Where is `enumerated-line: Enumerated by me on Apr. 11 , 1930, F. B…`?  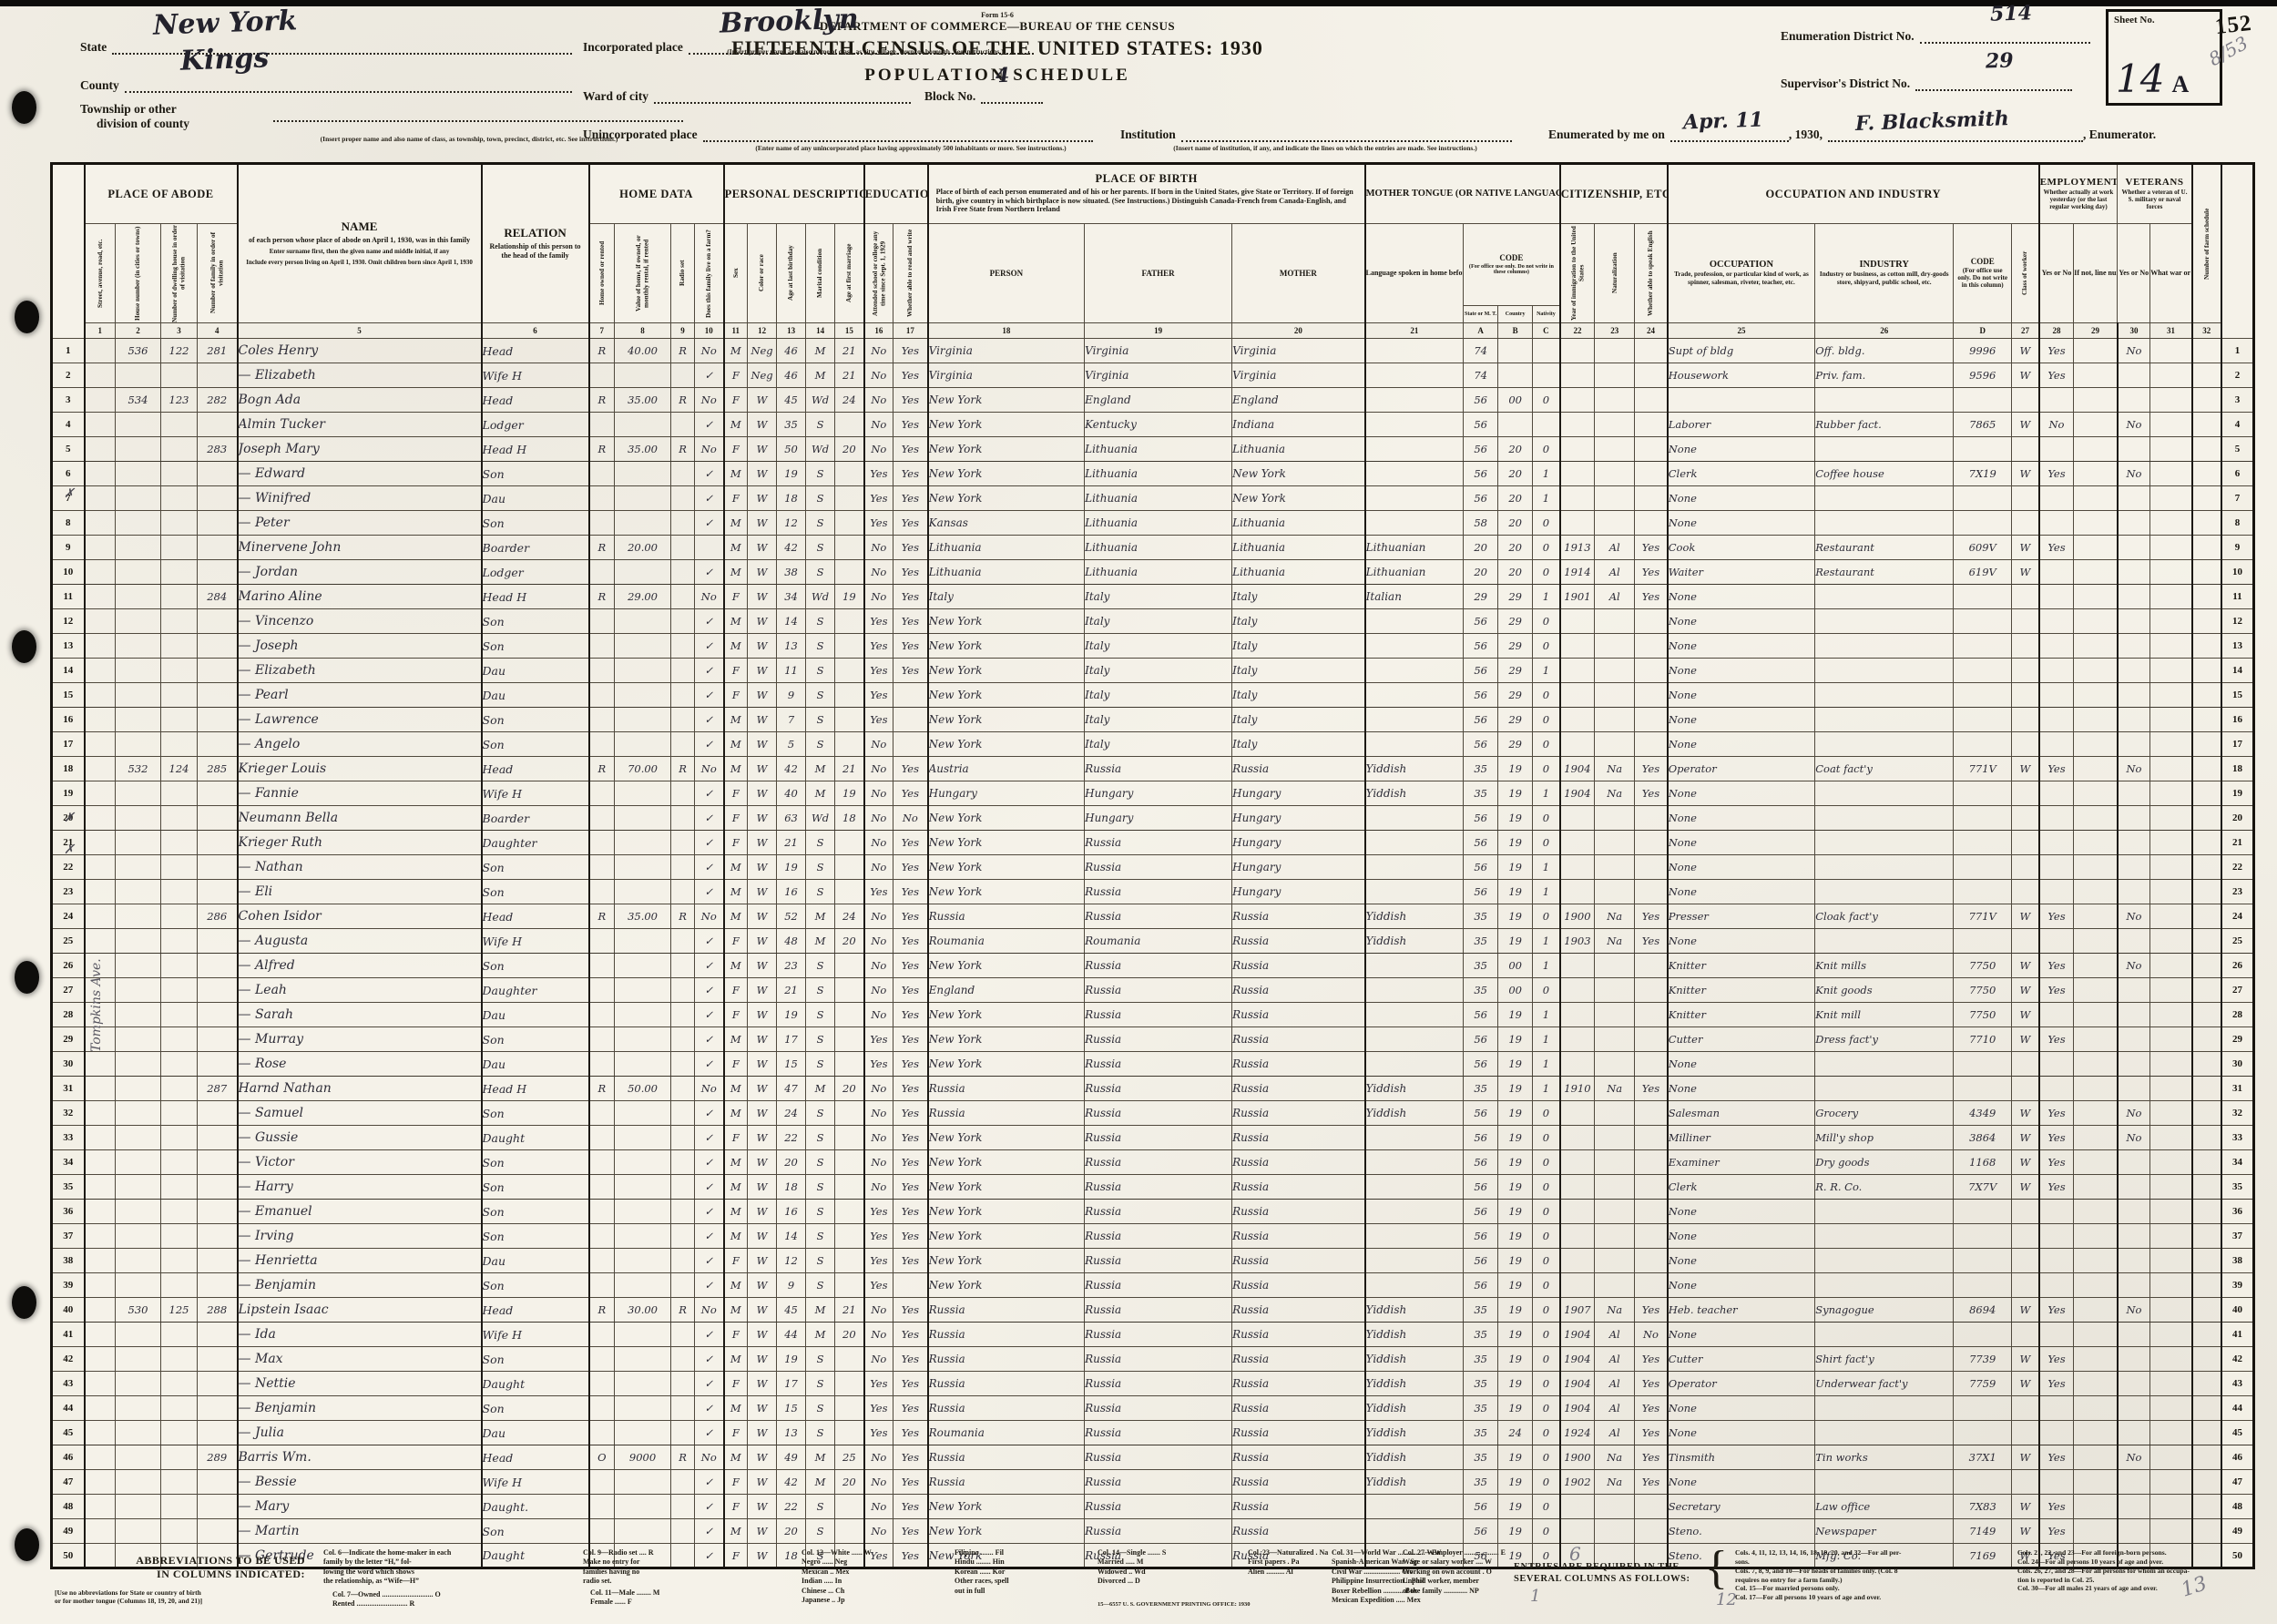 enumerated-line: Enumerated by me on Apr. 11 , 1930, F. B… is located at coordinates (1908, 124).